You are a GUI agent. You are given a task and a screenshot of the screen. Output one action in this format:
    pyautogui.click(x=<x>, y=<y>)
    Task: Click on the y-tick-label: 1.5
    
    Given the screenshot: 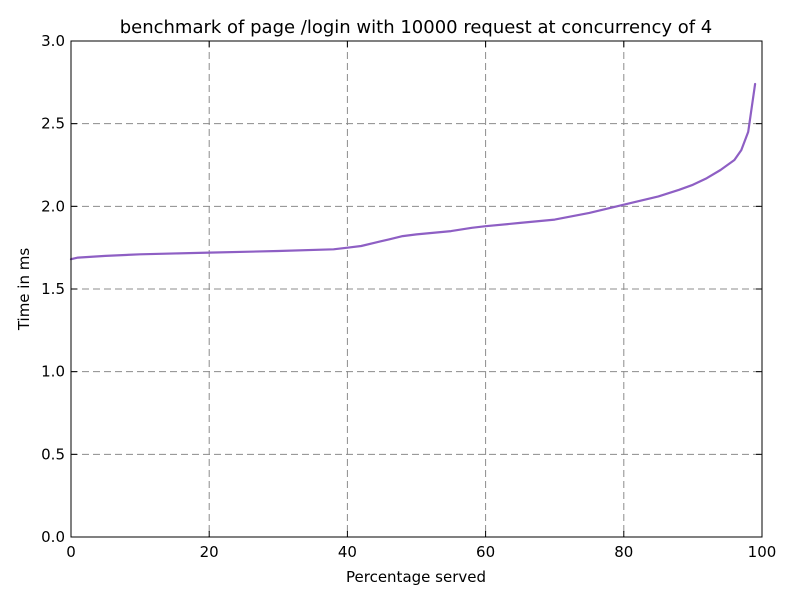 What is the action you would take?
    pyautogui.click(x=53, y=289)
    